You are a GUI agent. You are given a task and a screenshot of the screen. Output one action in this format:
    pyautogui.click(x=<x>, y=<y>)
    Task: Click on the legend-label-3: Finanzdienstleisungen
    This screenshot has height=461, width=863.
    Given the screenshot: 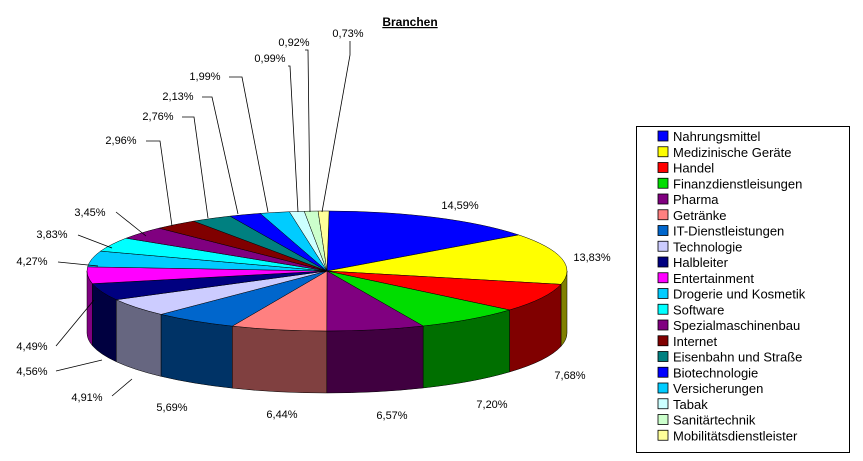 What is the action you would take?
    pyautogui.click(x=737, y=183)
    